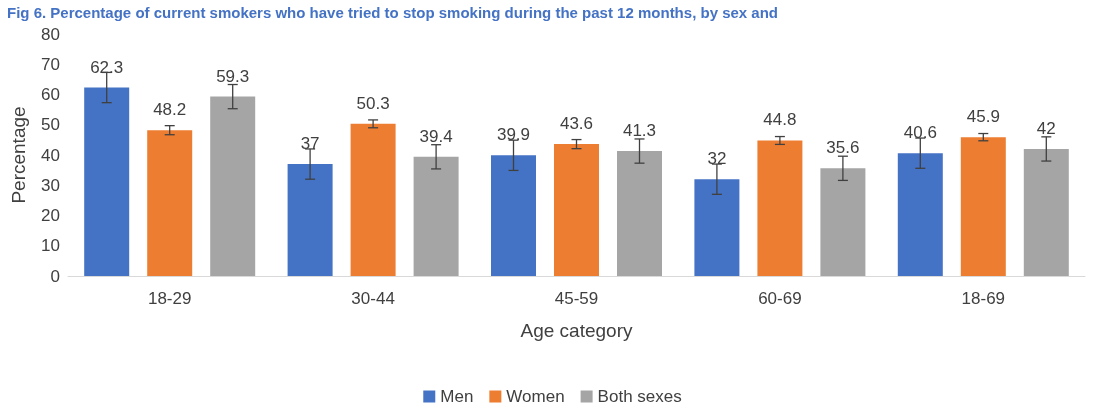 The height and width of the screenshot is (410, 1105). What do you see at coordinates (436, 136) in the screenshot?
I see `data-label: 39.4` at bounding box center [436, 136].